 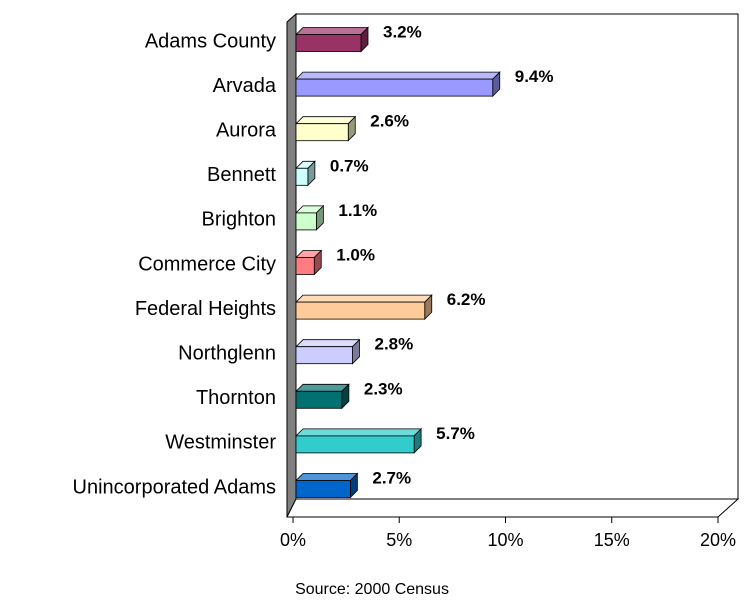 What do you see at coordinates (383, 388) in the screenshot?
I see `data-label: 2.3%` at bounding box center [383, 388].